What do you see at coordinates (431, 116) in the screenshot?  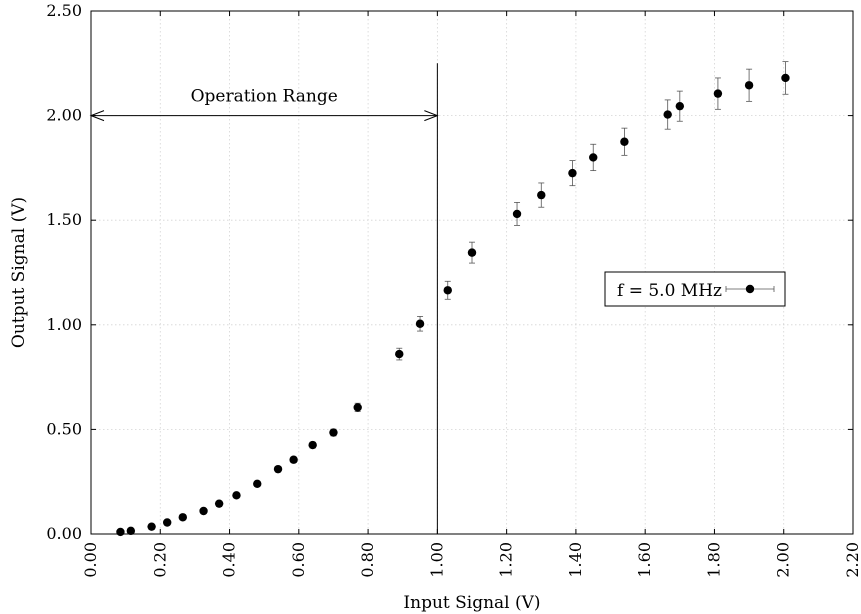 I see `range-arrow-head-right` at bounding box center [431, 116].